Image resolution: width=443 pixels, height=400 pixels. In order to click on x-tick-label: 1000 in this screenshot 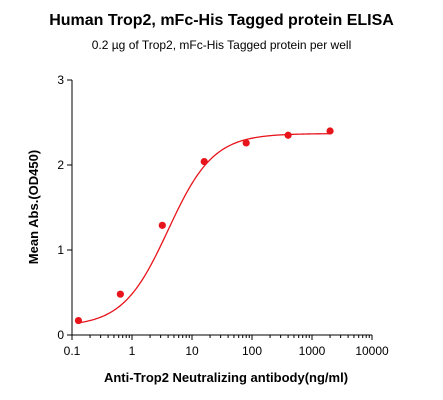, I will do `click(312, 351)`.